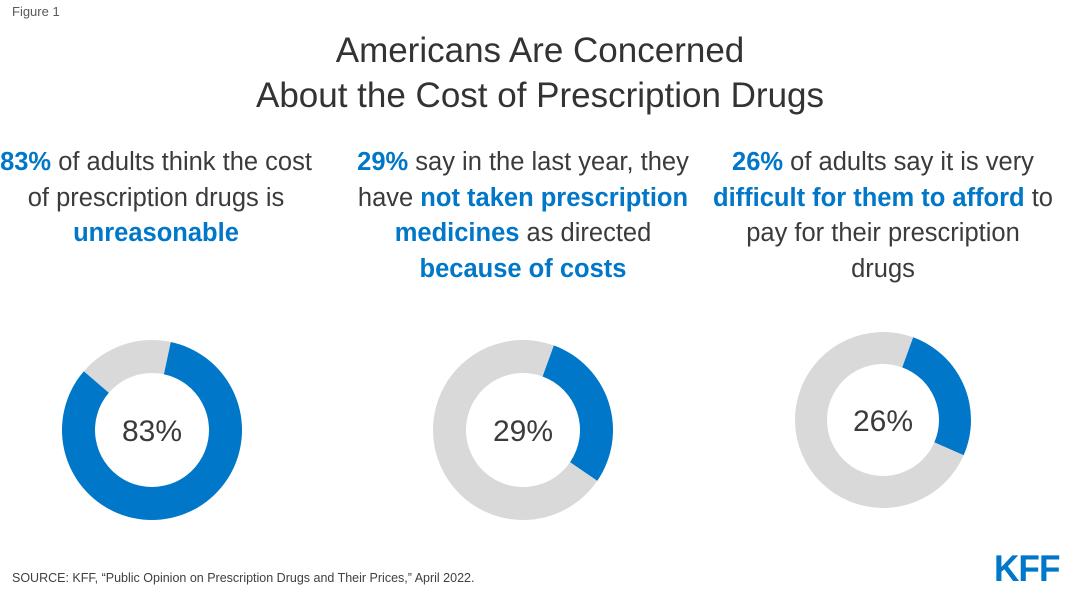 The width and height of the screenshot is (1080, 596). What do you see at coordinates (585, 233) in the screenshot?
I see `stat-text: as directed` at bounding box center [585, 233].